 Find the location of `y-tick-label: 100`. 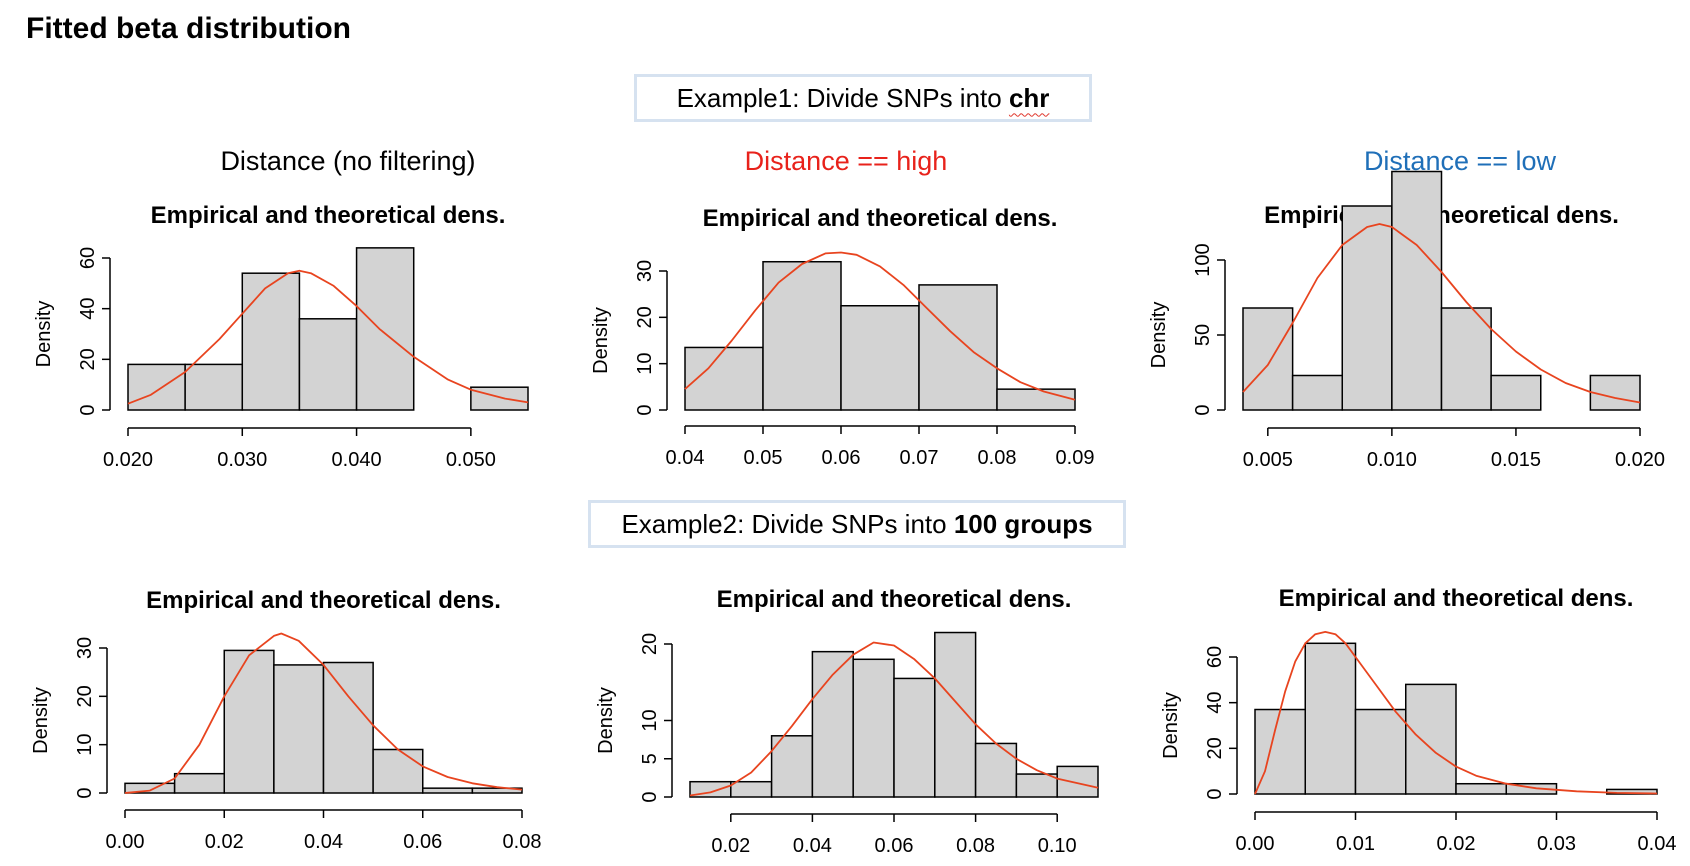

y-tick-label: 100 is located at coordinates (1203, 259).